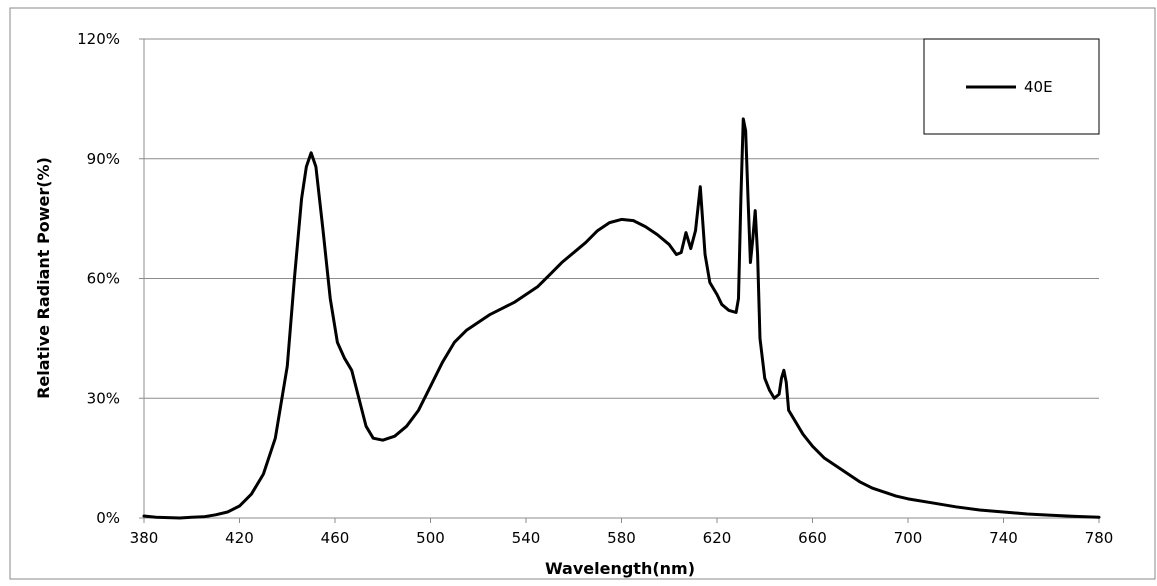 This screenshot has width=1157, height=586. I want to click on x-tick-label: 460, so click(335, 538).